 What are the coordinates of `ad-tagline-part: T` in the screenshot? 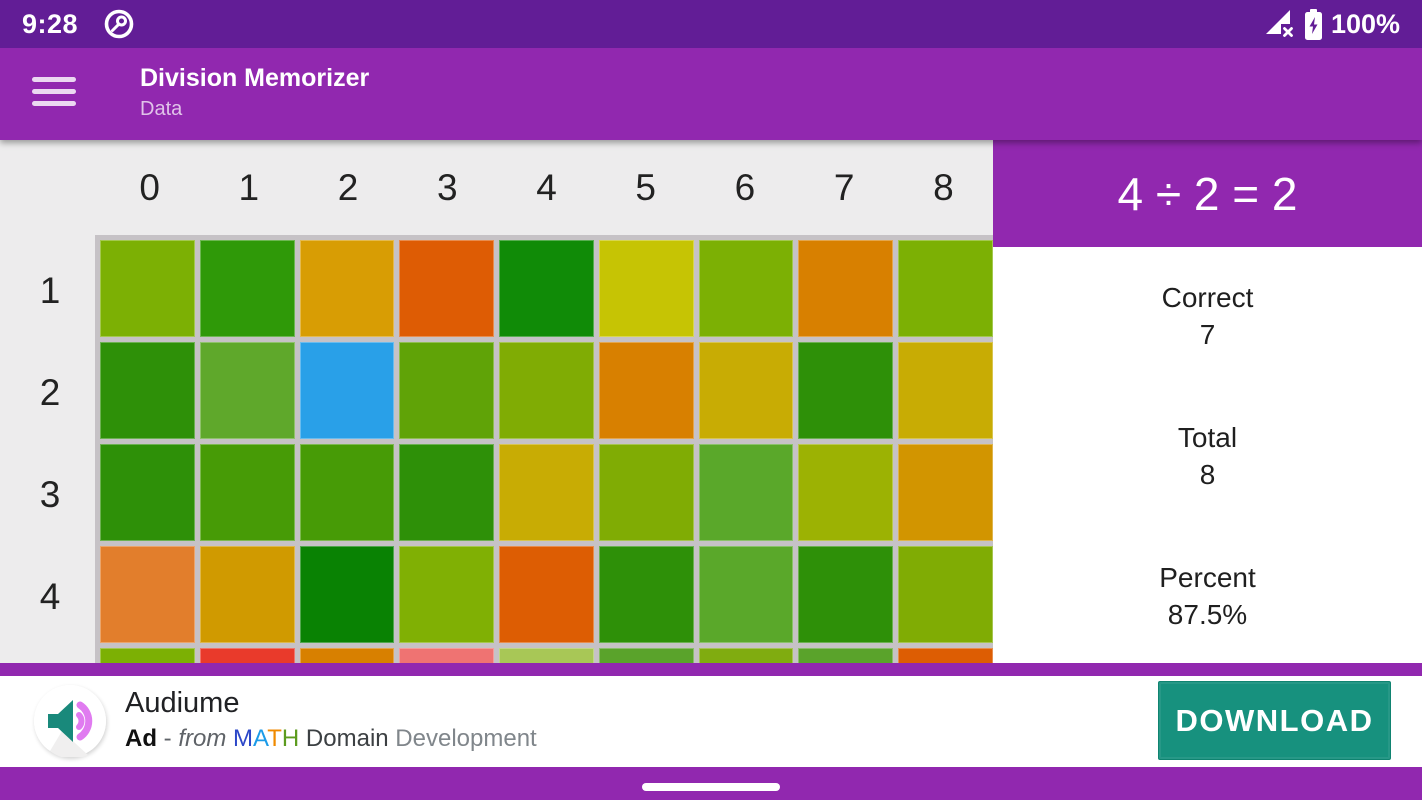 It's located at (274, 738).